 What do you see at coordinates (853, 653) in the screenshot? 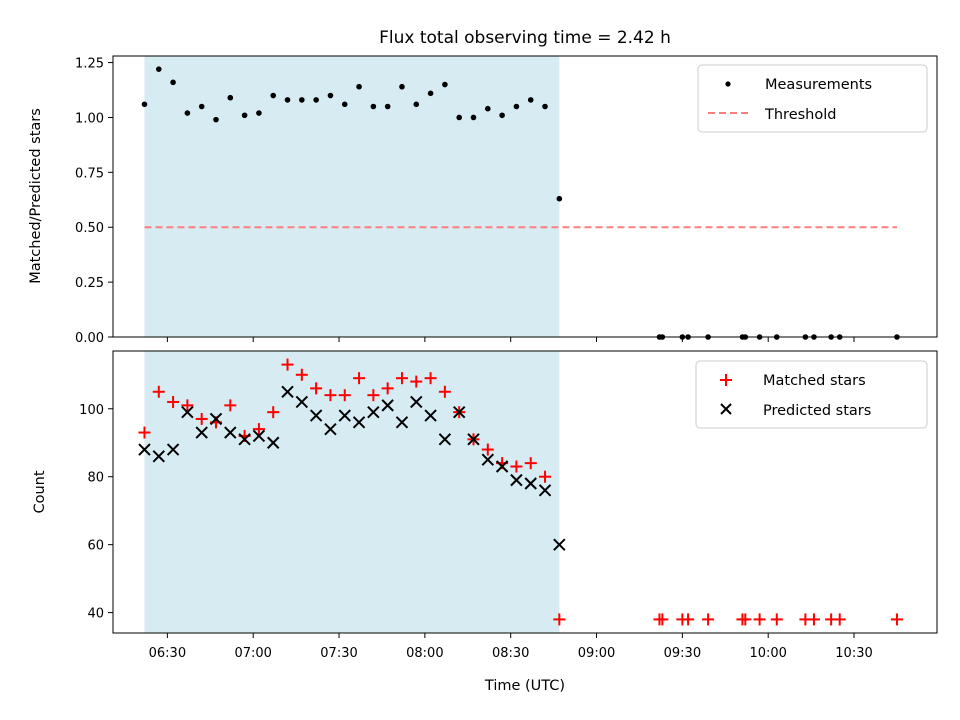
I see `bottom-x-tick-label: 10:30` at bounding box center [853, 653].